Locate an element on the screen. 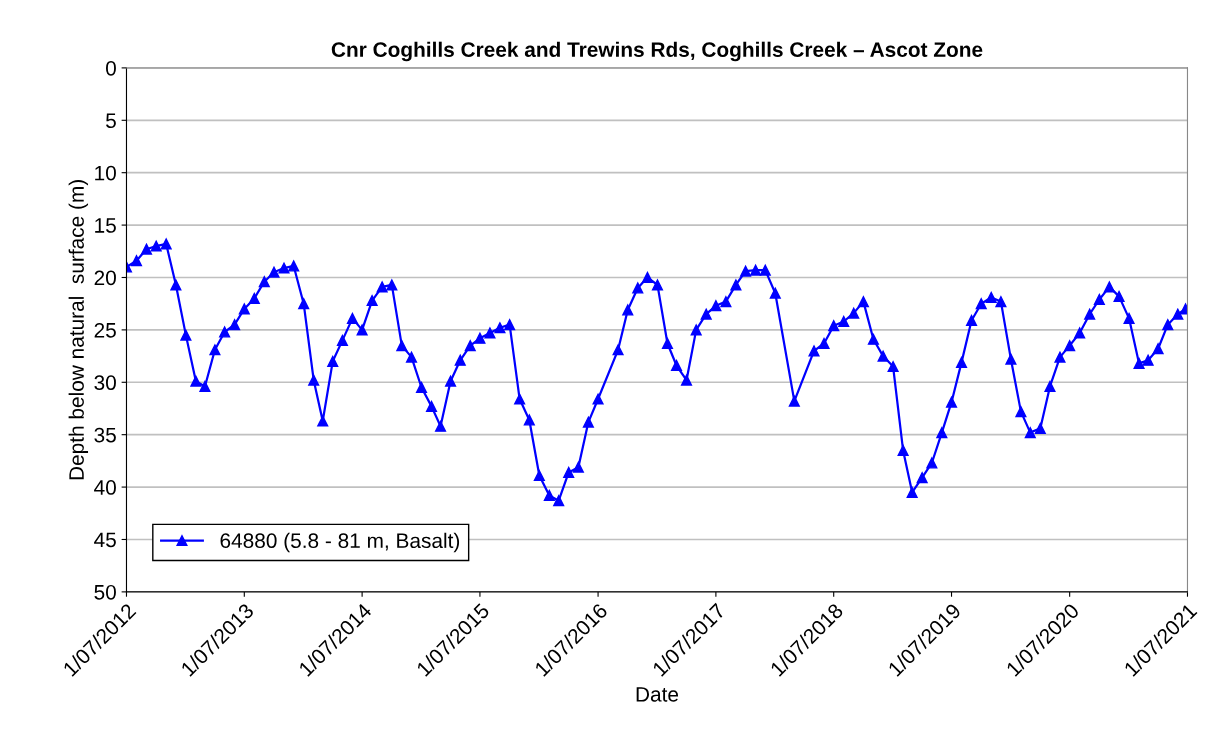  y-axis-title: Depth below natural surface (m) is located at coordinates (78, 330).